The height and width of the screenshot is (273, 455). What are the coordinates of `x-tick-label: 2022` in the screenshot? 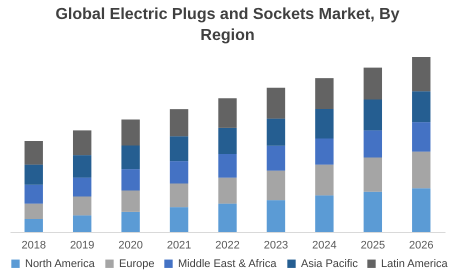 It's located at (227, 246).